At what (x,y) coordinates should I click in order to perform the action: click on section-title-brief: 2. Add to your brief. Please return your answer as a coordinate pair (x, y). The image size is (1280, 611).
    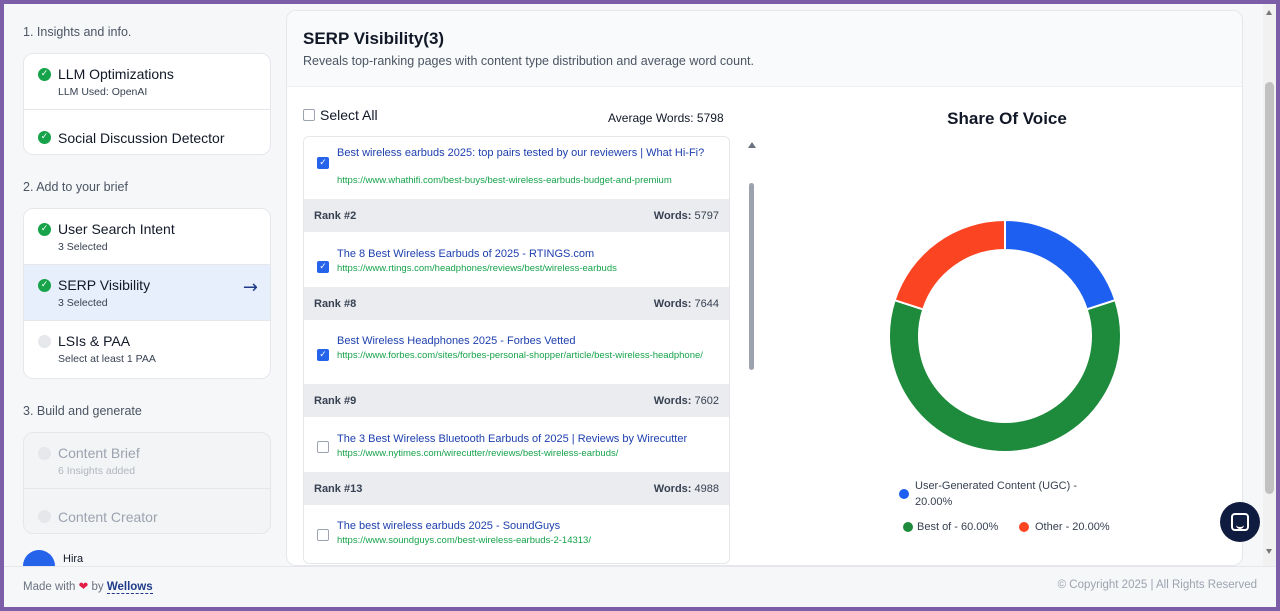
    Looking at the image, I should click on (75, 187).